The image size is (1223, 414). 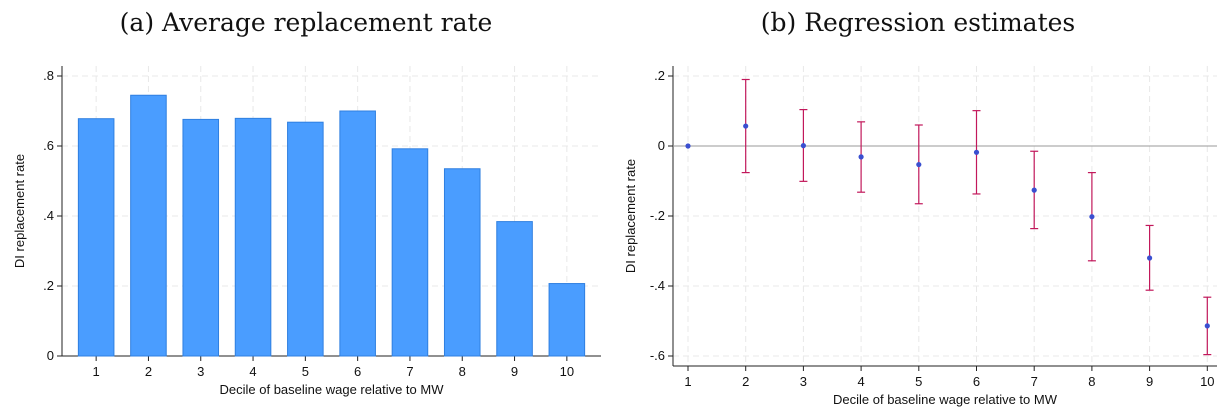 I want to click on y-tick-label: -.4, so click(x=657, y=285).